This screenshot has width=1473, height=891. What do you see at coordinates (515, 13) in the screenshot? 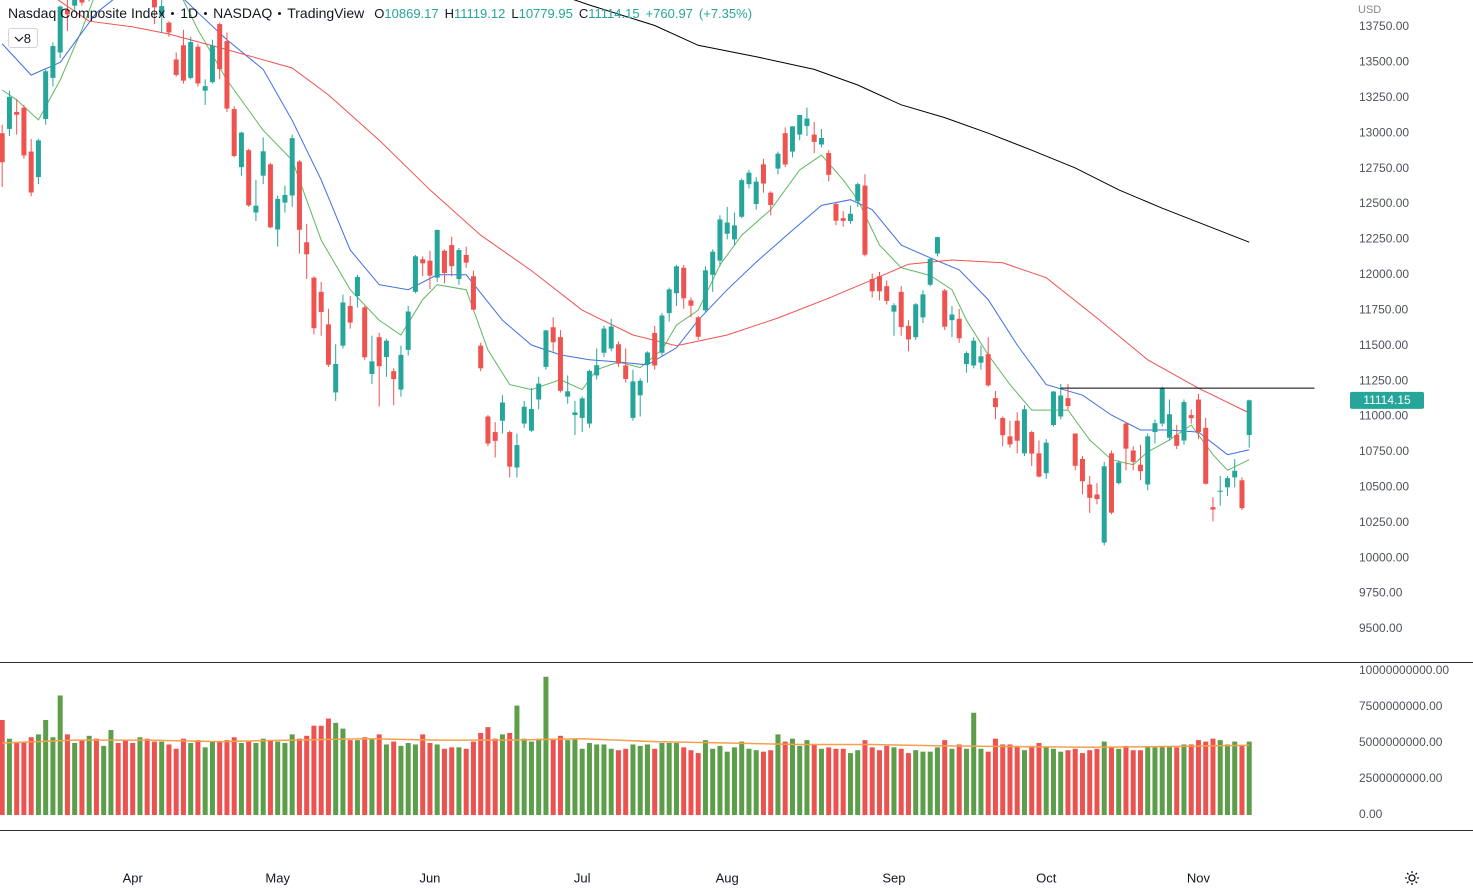
I see `ohlc-label: L` at bounding box center [515, 13].